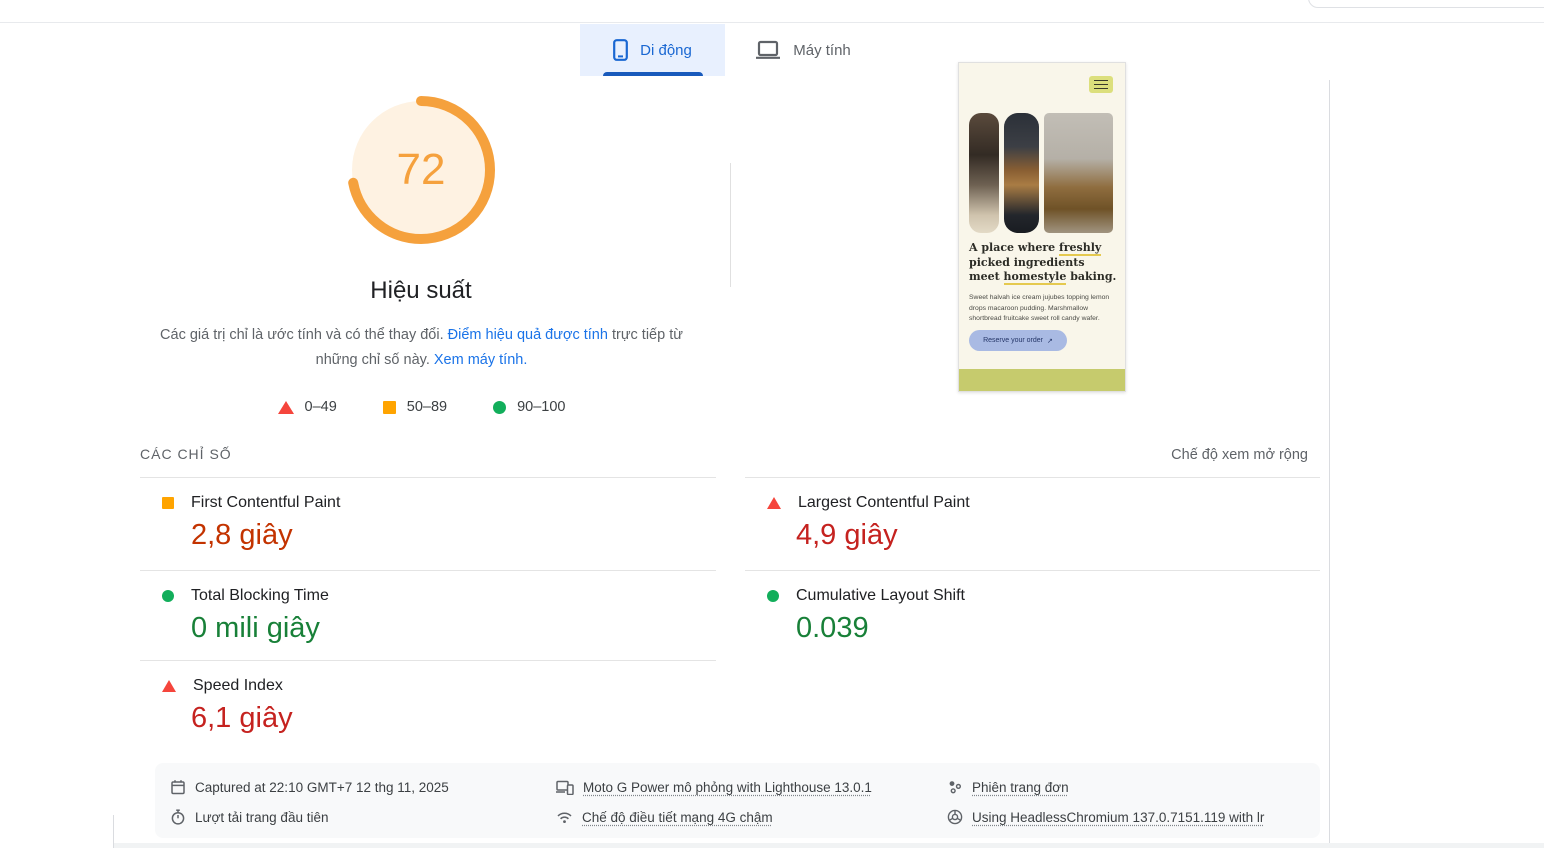 This screenshot has height=848, width=1544. Describe the element at coordinates (242, 535) in the screenshot. I see `metric-value: 2,8 giây` at that location.